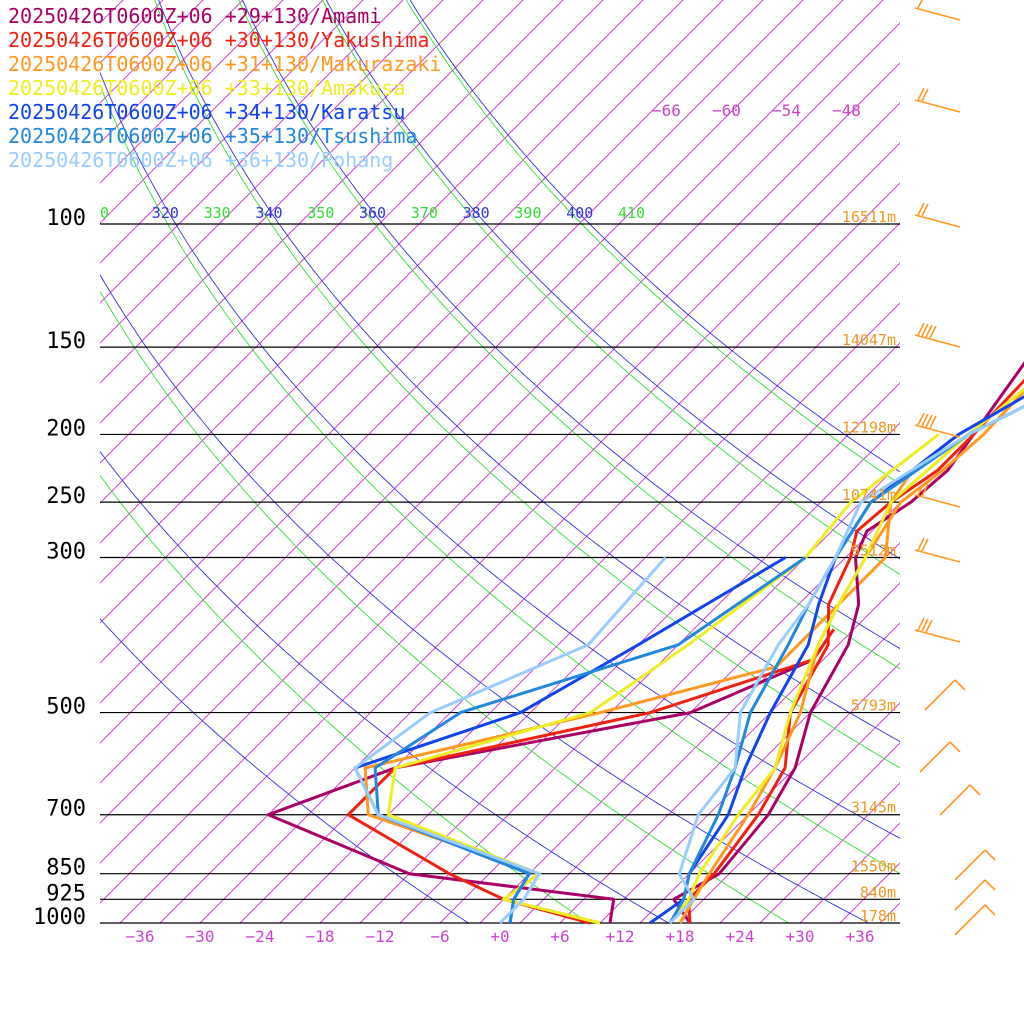 Image resolution: width=1024 pixels, height=1024 pixels. I want to click on pressure-label: 850, so click(66, 868).